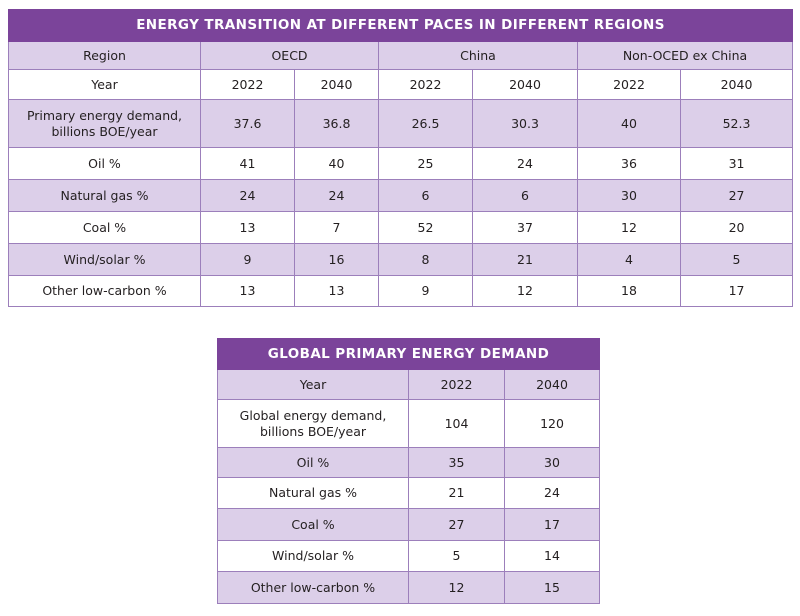 The image size is (800, 616). What do you see at coordinates (425, 259) in the screenshot?
I see `value-cell: 8` at bounding box center [425, 259].